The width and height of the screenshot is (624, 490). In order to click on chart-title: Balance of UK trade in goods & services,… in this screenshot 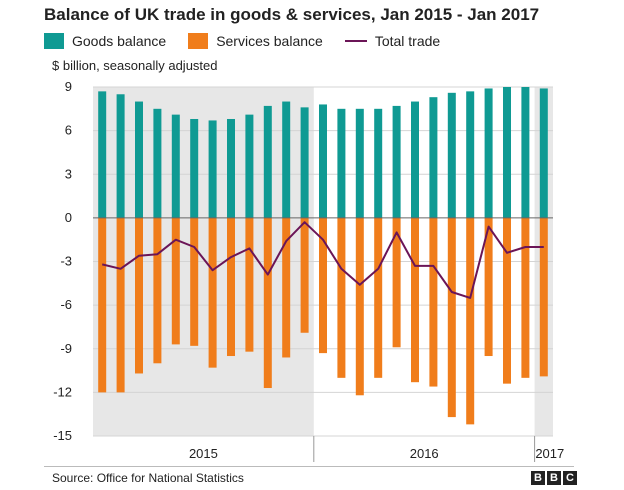, I will do `click(292, 14)`.